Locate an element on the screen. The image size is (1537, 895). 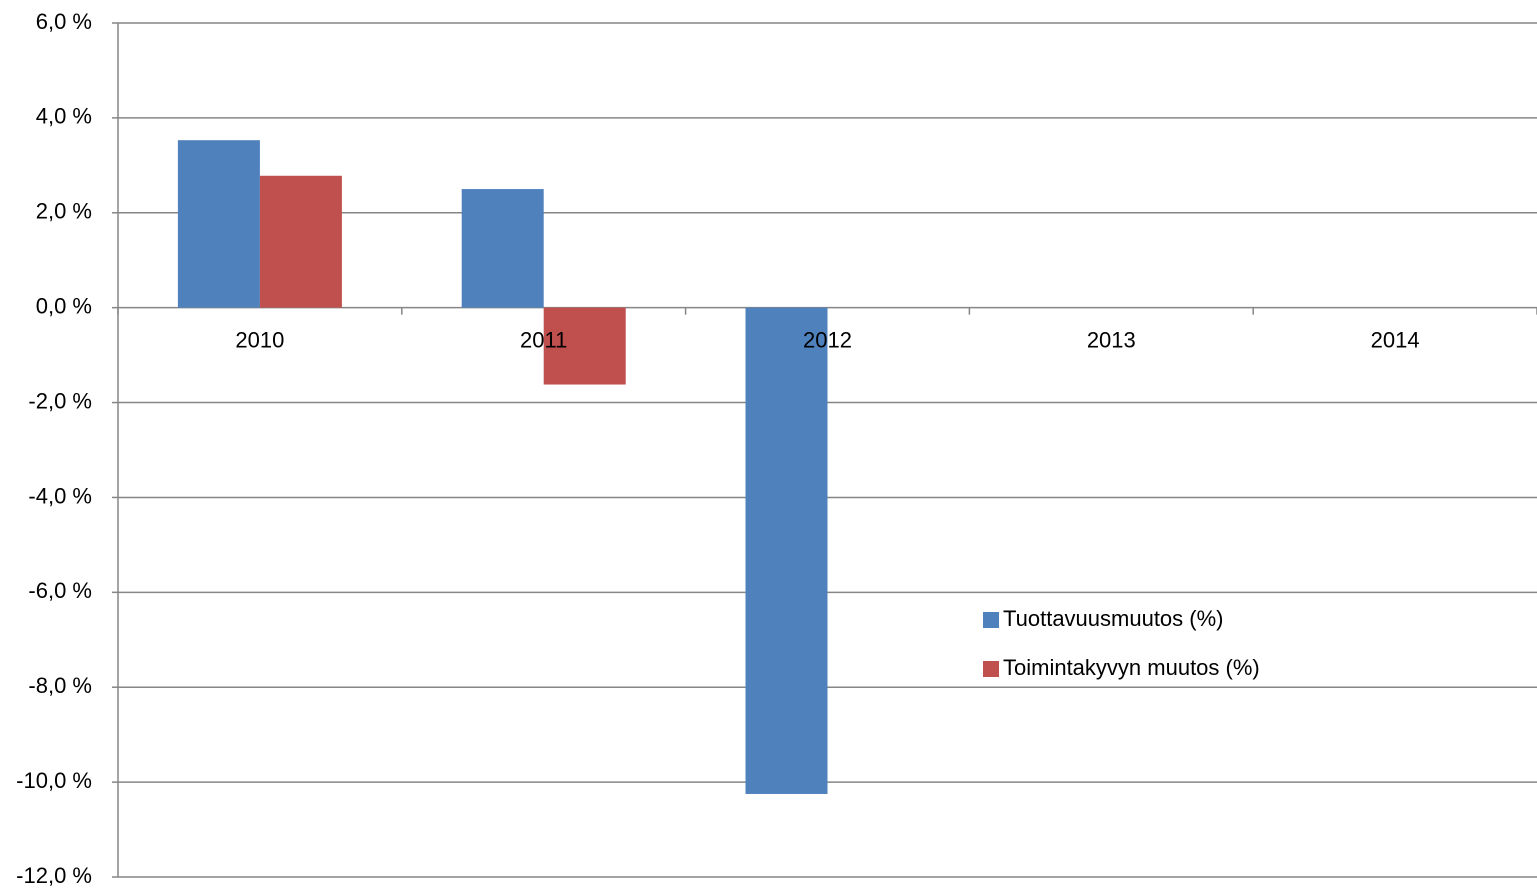
x-tick-label: 2011 is located at coordinates (543, 339).